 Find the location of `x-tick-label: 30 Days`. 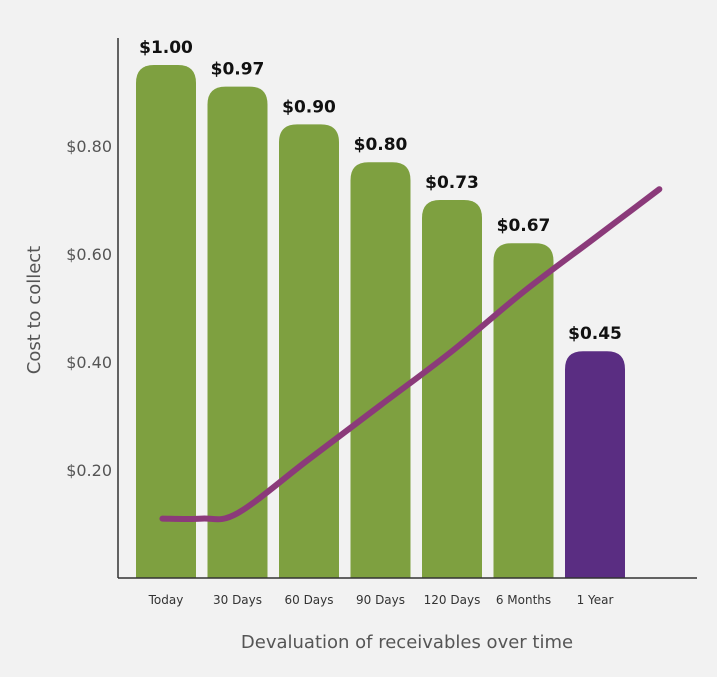

x-tick-label: 30 Days is located at coordinates (237, 600).